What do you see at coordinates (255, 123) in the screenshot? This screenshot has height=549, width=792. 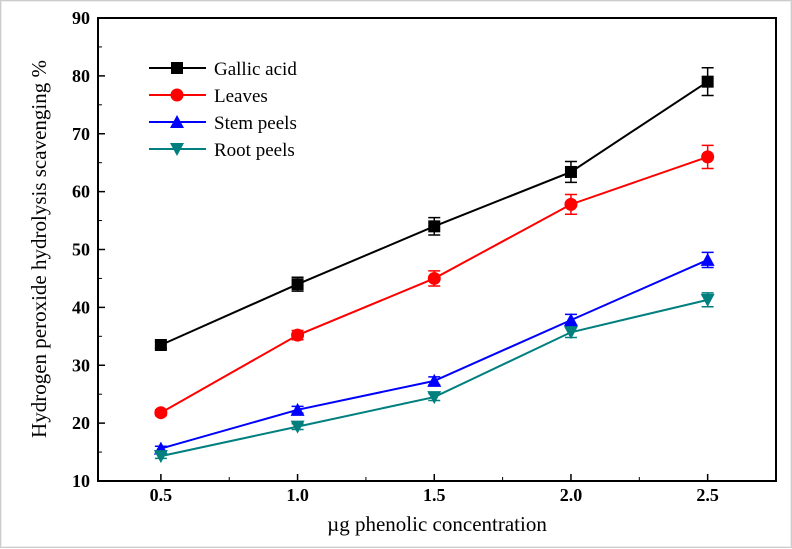 I see `legend-label: Stem peels` at bounding box center [255, 123].